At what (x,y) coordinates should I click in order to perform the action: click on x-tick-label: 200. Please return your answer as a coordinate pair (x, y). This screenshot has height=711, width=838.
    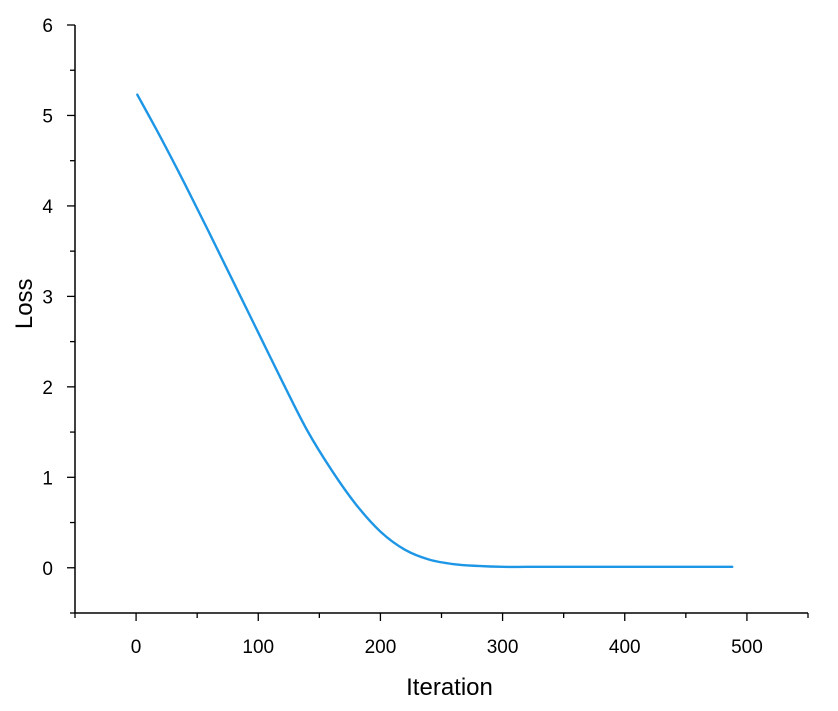
    Looking at the image, I should click on (381, 647).